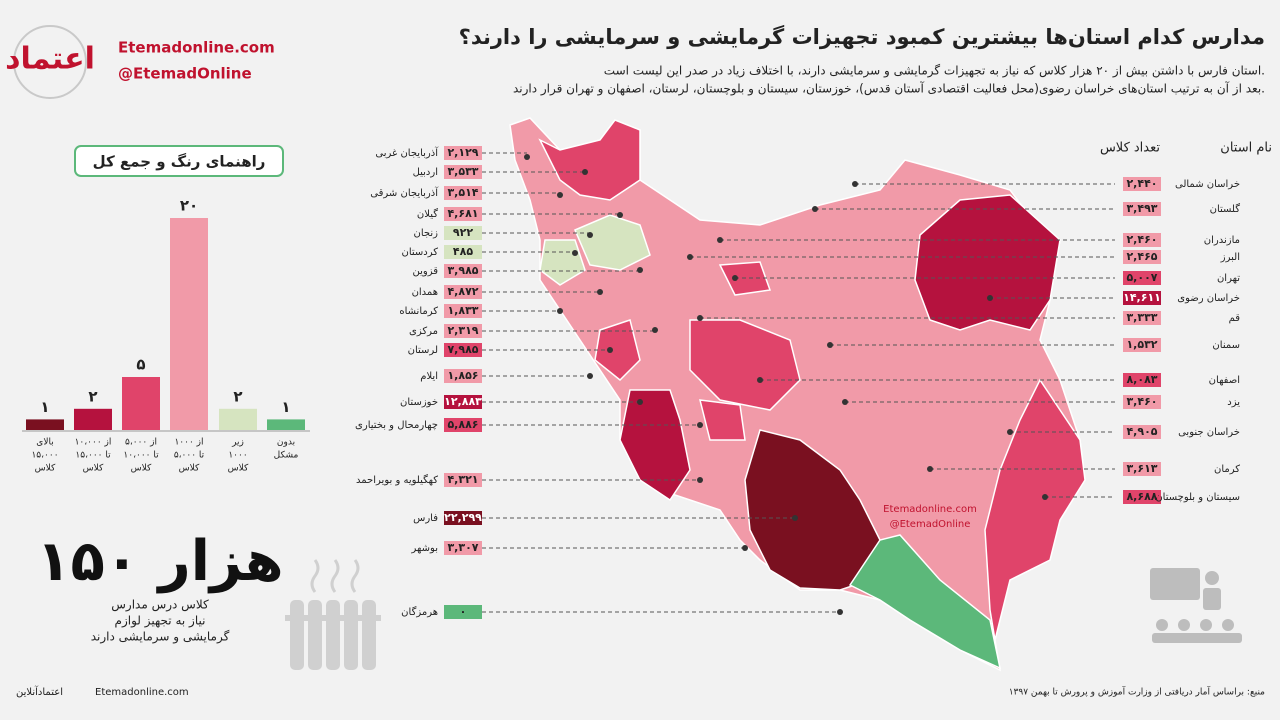 This screenshot has width=1280, height=720. I want to click on value-label: ۳,۳۰۷, so click(462, 547).